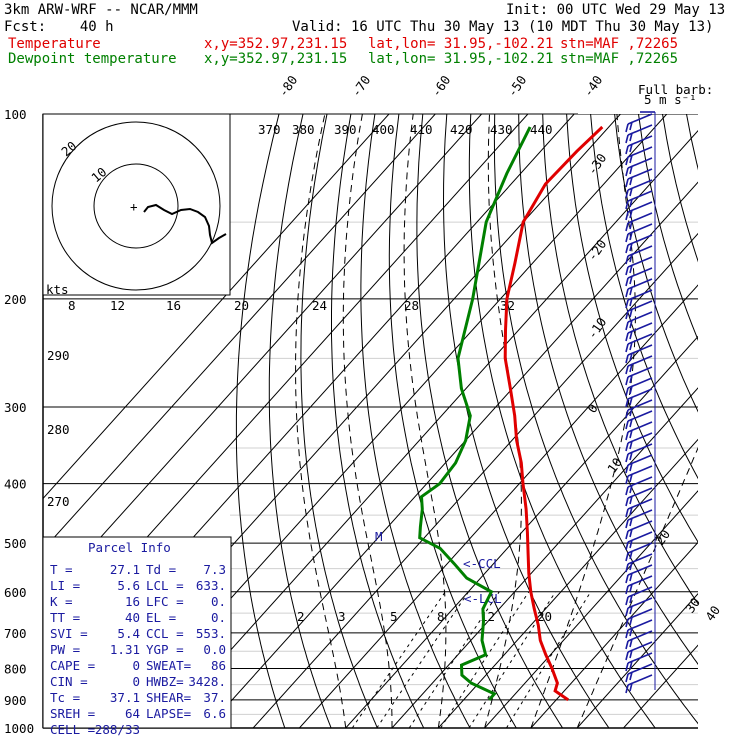 The image size is (740, 740). Describe the element at coordinates (173, 305) in the screenshot. I see `hodo-range-label: 16` at that location.